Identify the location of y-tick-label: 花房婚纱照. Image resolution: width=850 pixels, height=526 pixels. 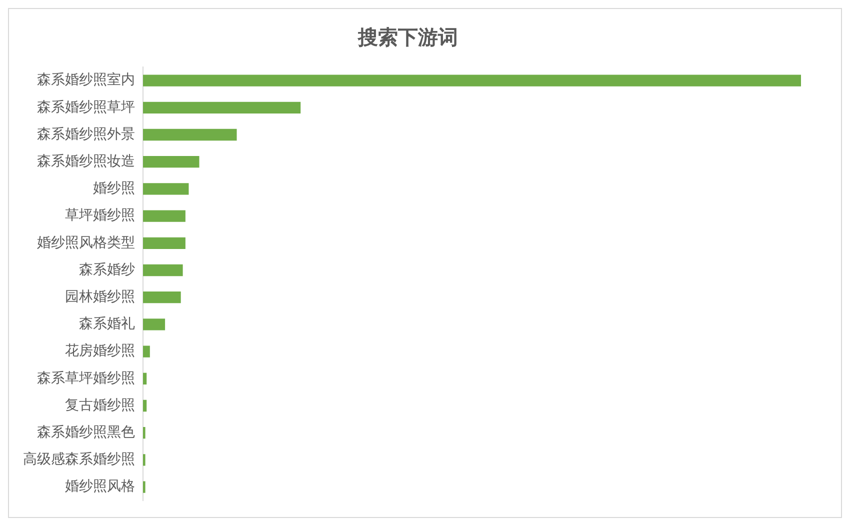
(100, 351).